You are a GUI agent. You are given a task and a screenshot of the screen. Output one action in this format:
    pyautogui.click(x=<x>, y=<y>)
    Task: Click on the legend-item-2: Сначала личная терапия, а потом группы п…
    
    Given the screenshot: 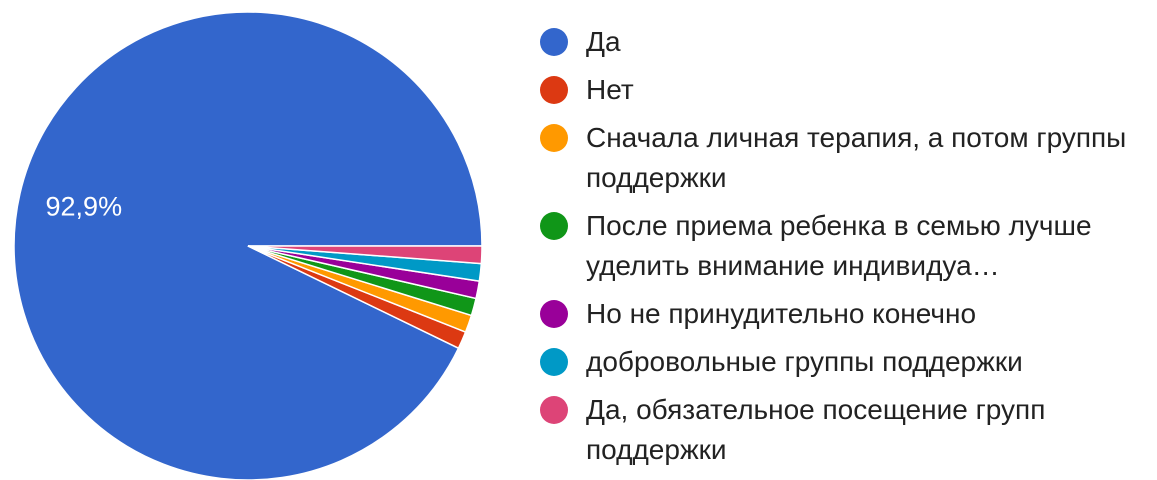 What is the action you would take?
    pyautogui.click(x=845, y=158)
    